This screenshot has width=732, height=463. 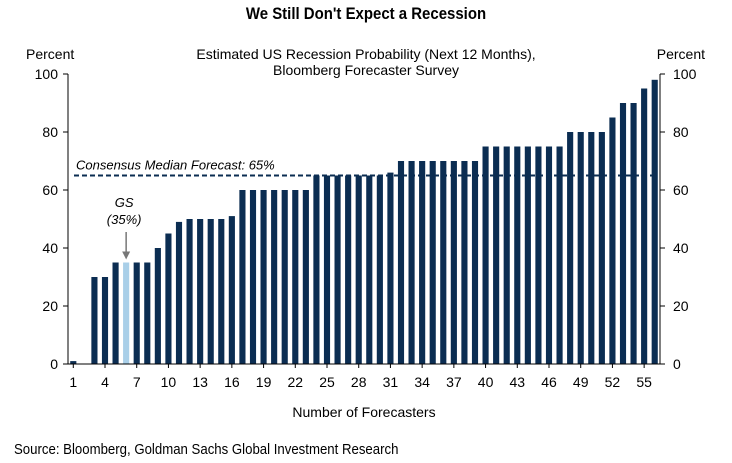 I want to click on x-tick-label: 16, so click(x=232, y=382).